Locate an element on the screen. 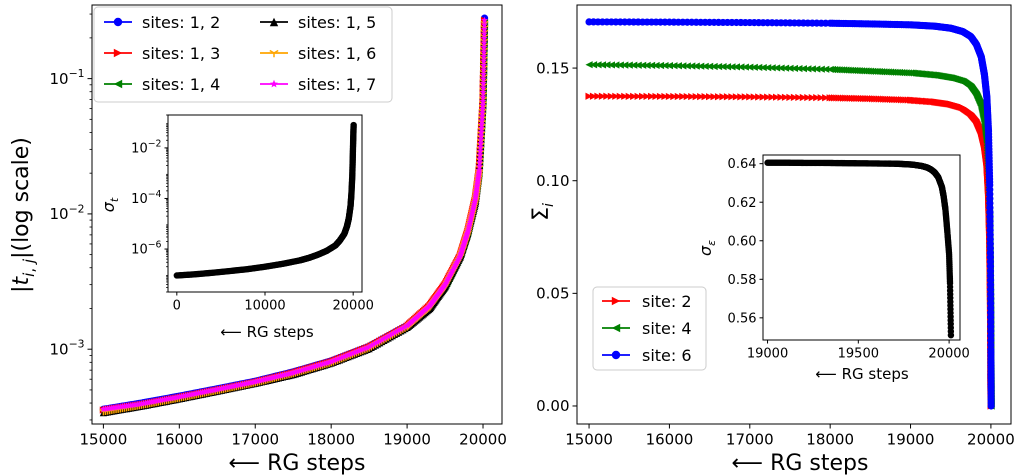  legend-label: site: 2 is located at coordinates (667, 301).